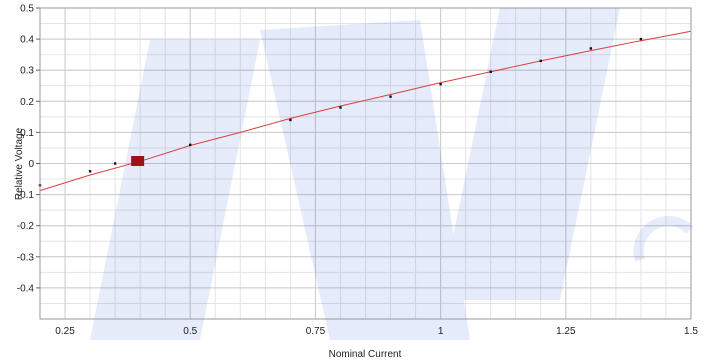  What do you see at coordinates (26, 195) in the screenshot?
I see `y-tick-label: -0.1` at bounding box center [26, 195].